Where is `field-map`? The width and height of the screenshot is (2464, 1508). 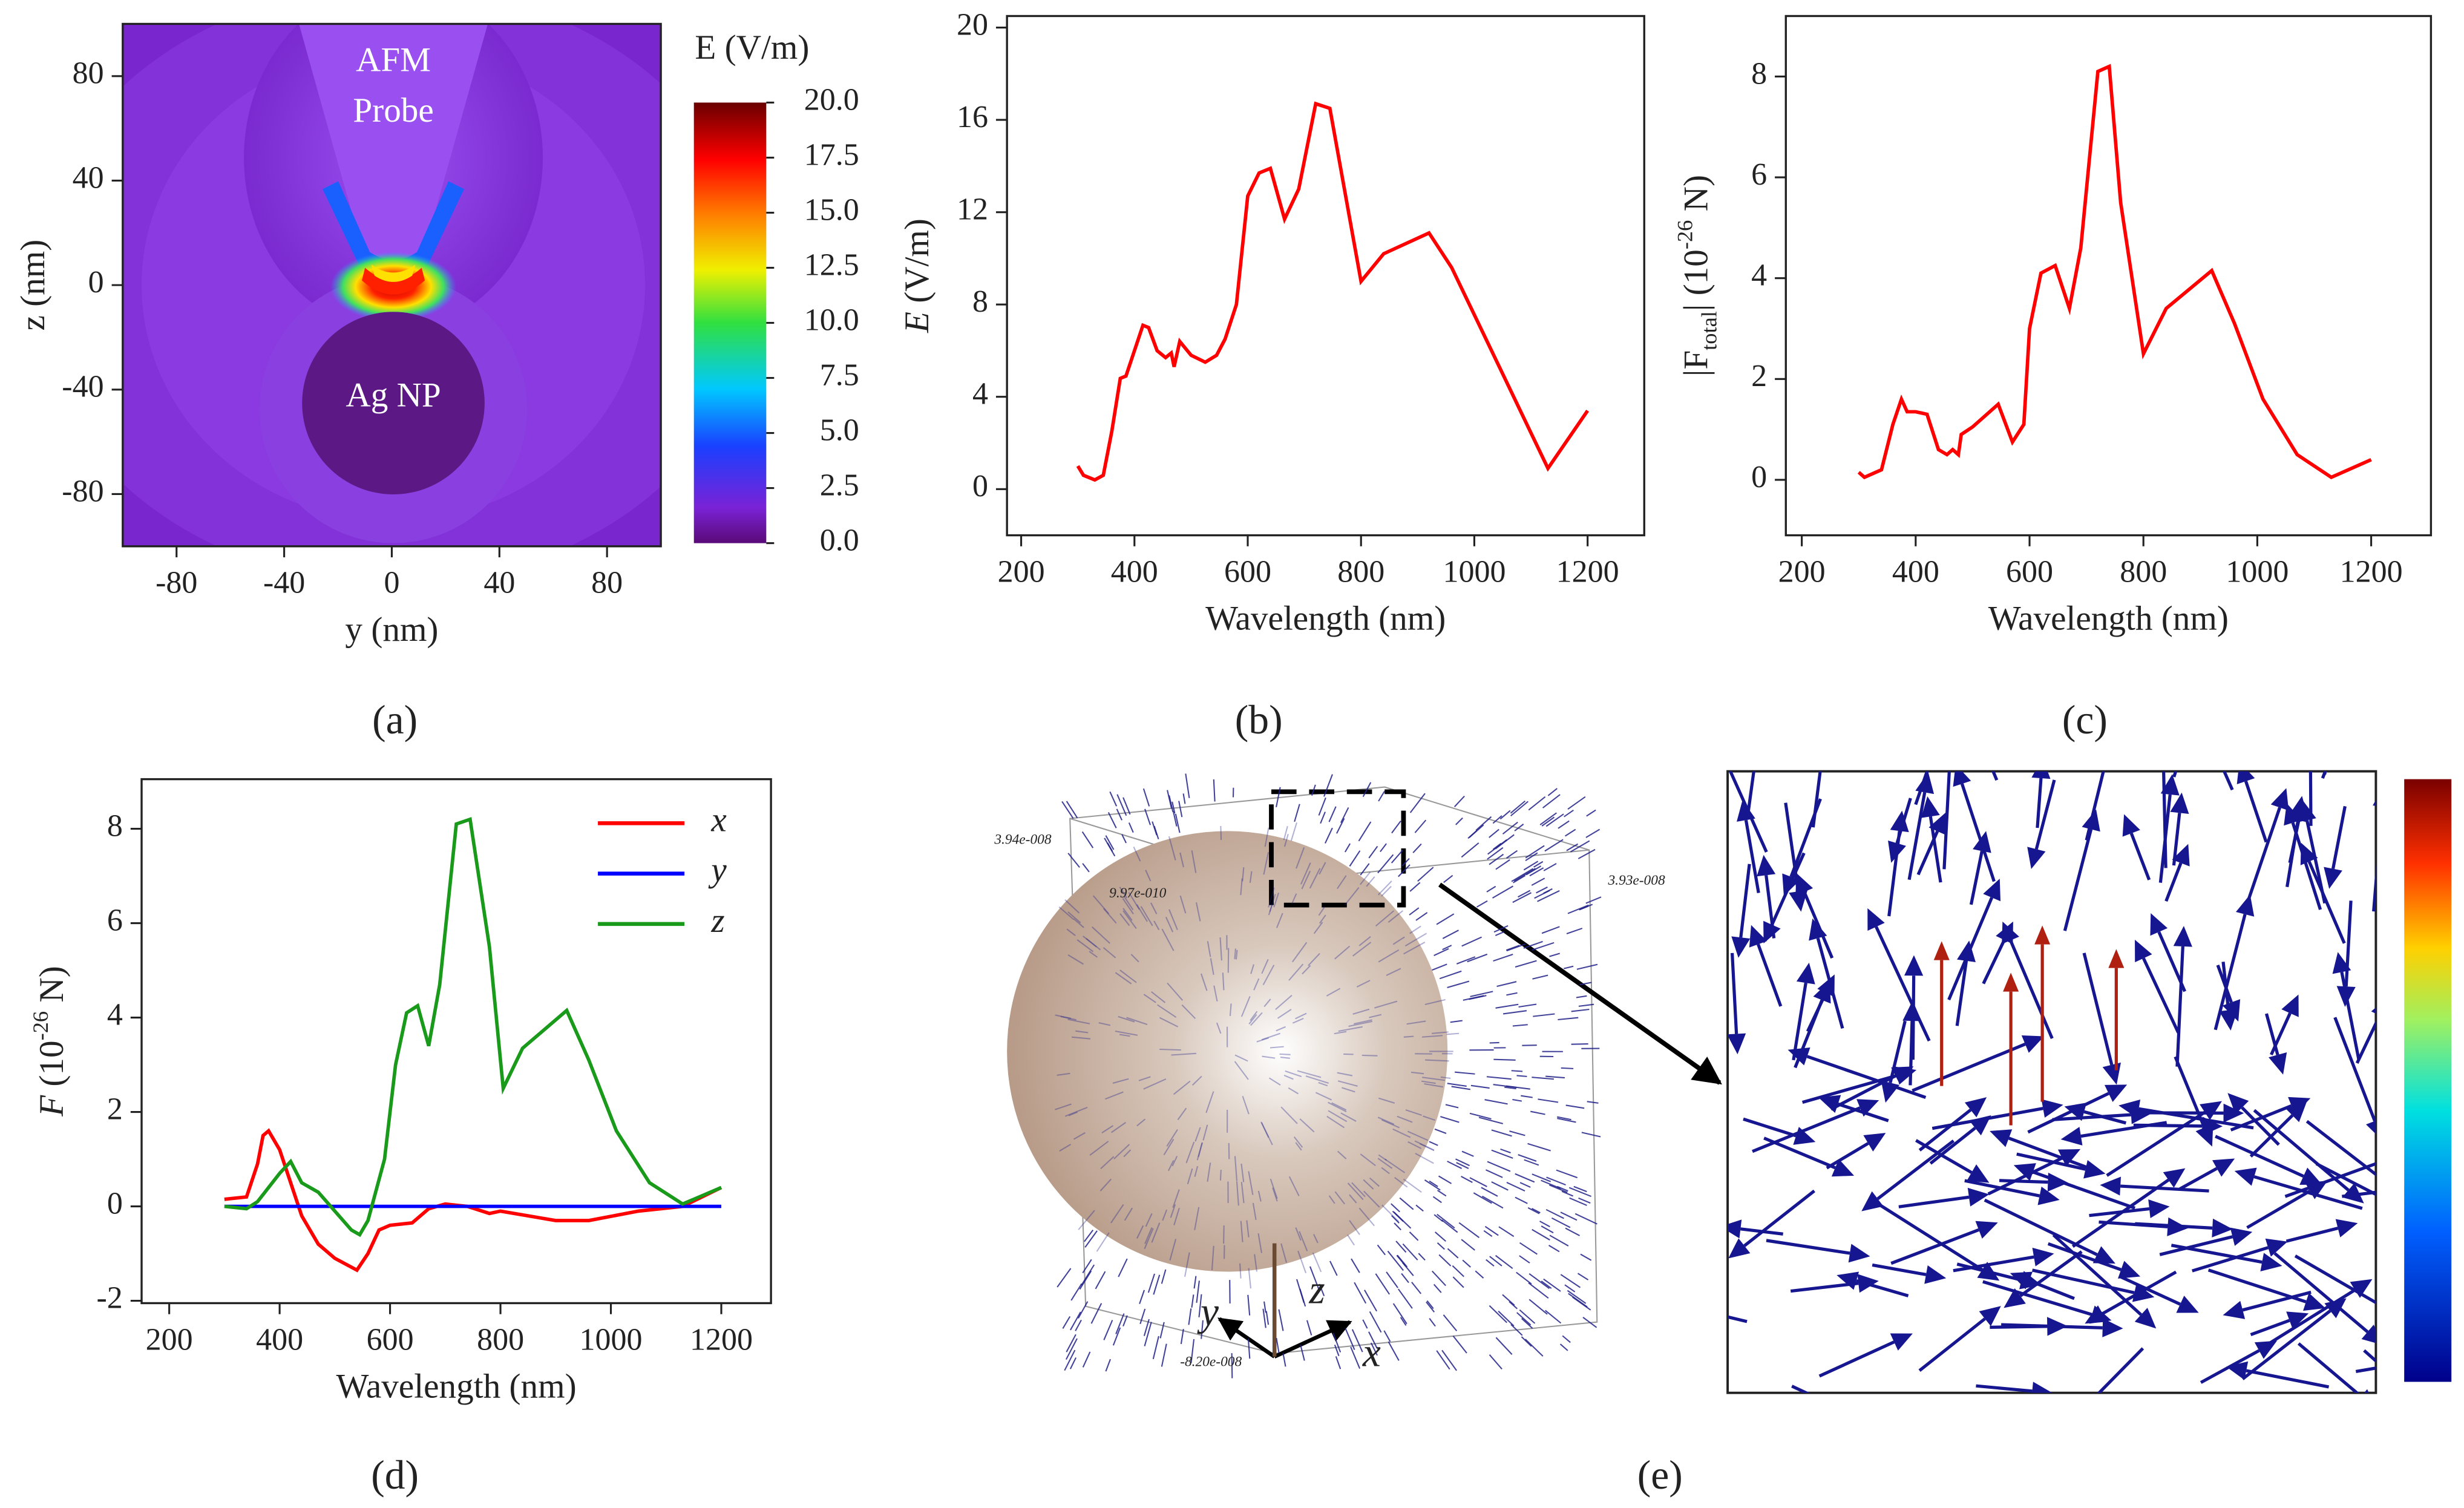 field-map is located at coordinates (392, 285).